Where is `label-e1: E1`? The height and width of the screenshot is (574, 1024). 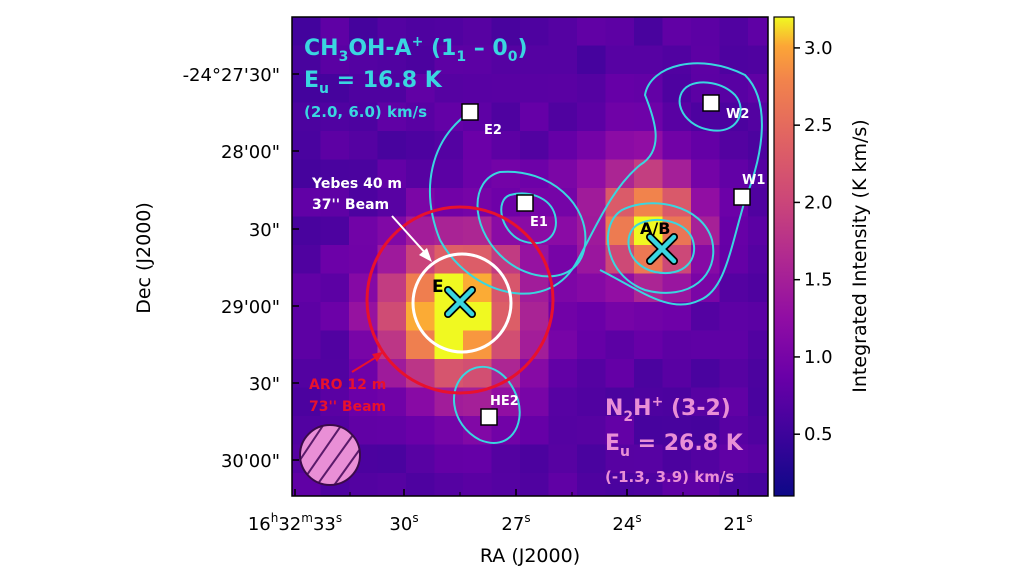 label-e1: E1 is located at coordinates (539, 222).